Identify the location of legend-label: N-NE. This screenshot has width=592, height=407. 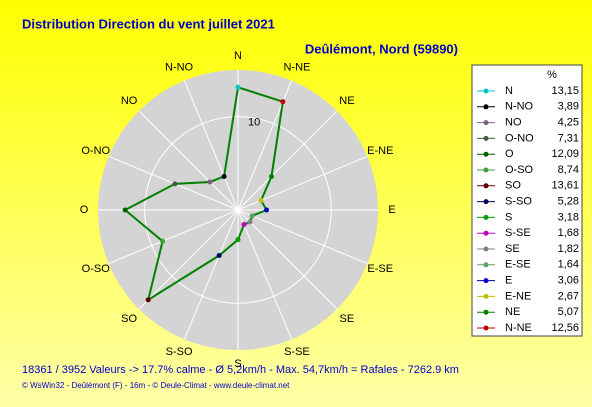
(518, 328).